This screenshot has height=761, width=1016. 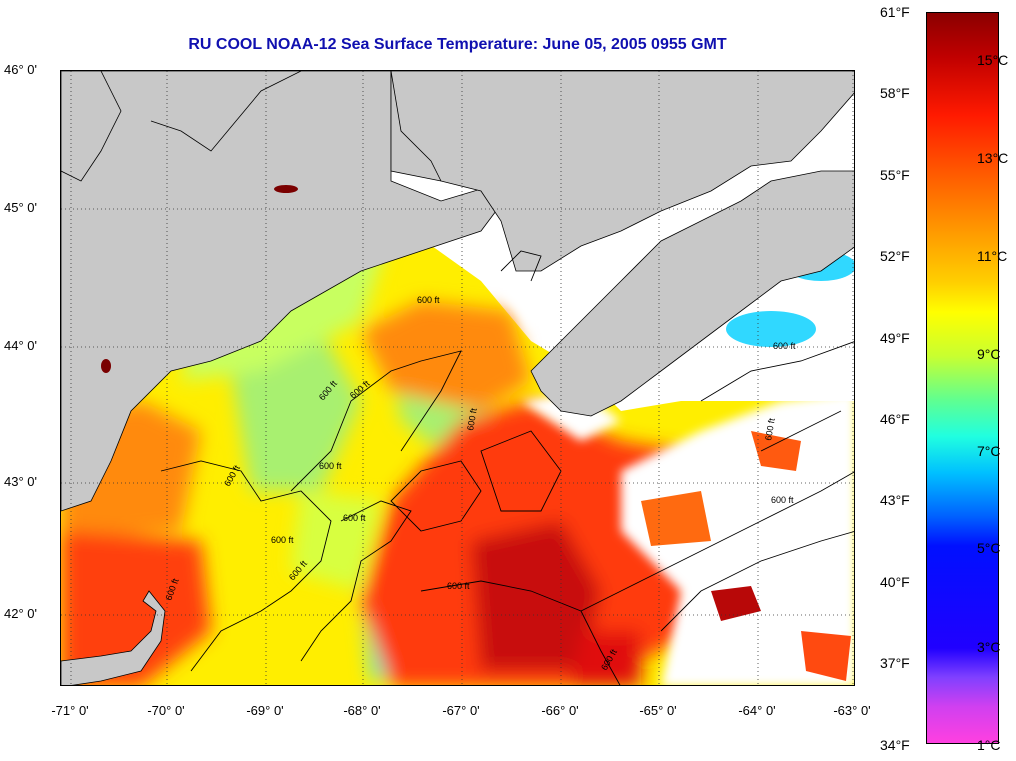 I want to click on sst-cape-cod-warm, so click(x=136, y=608).